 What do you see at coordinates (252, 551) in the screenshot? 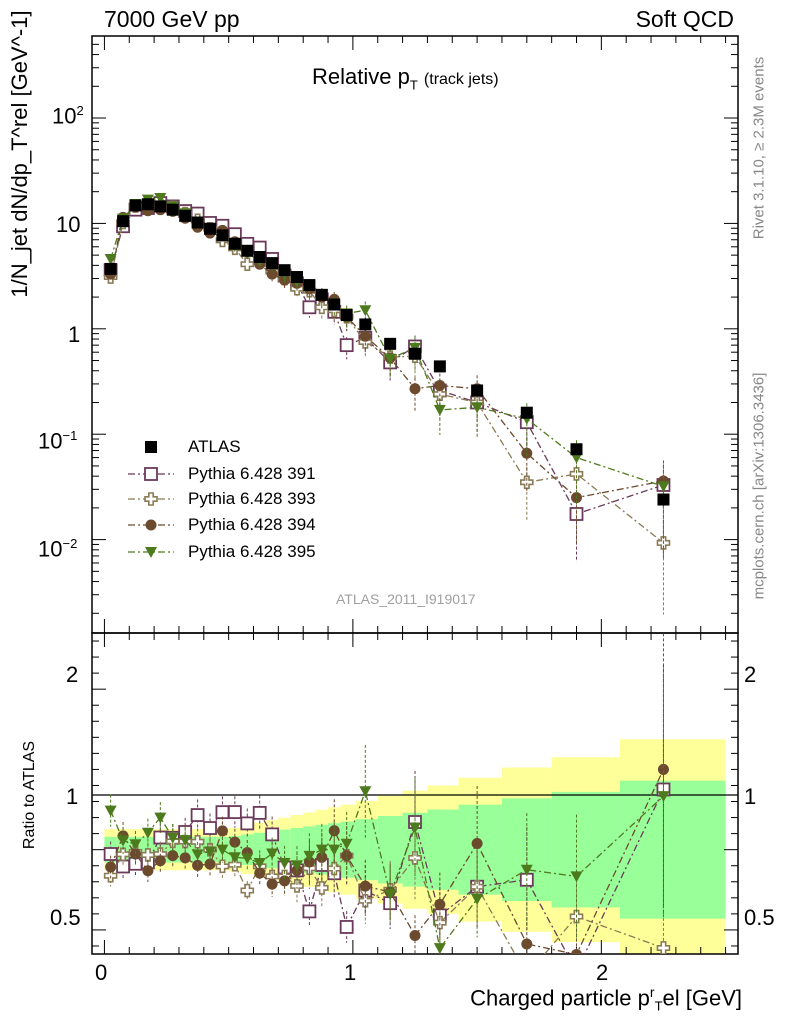
I see `legend-label-395: Pythia 6.428 395` at bounding box center [252, 551].